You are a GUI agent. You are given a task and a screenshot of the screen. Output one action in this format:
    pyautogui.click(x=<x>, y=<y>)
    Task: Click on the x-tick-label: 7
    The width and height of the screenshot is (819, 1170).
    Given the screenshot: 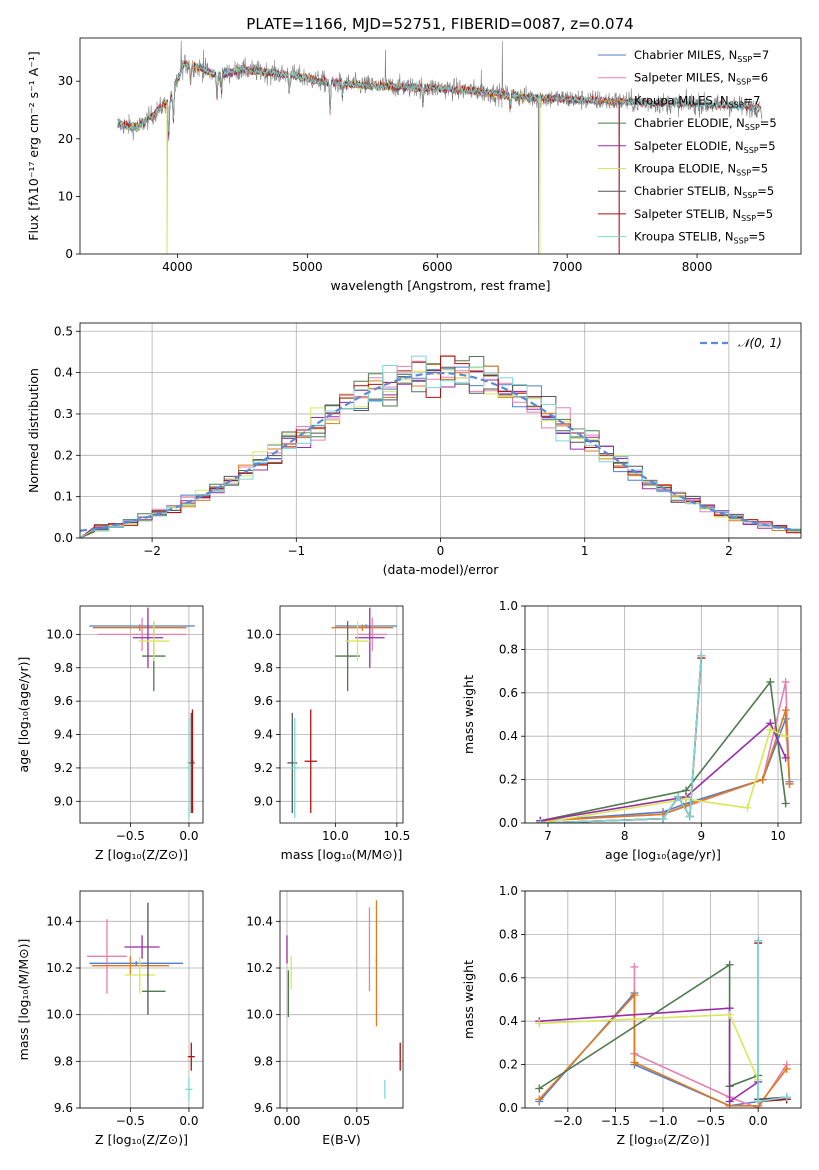 What is the action you would take?
    pyautogui.click(x=548, y=836)
    